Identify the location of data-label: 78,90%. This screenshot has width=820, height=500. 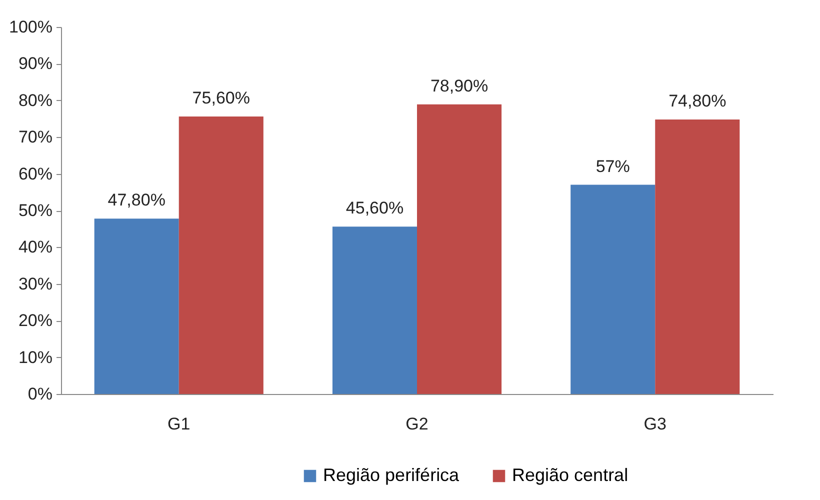
(459, 86).